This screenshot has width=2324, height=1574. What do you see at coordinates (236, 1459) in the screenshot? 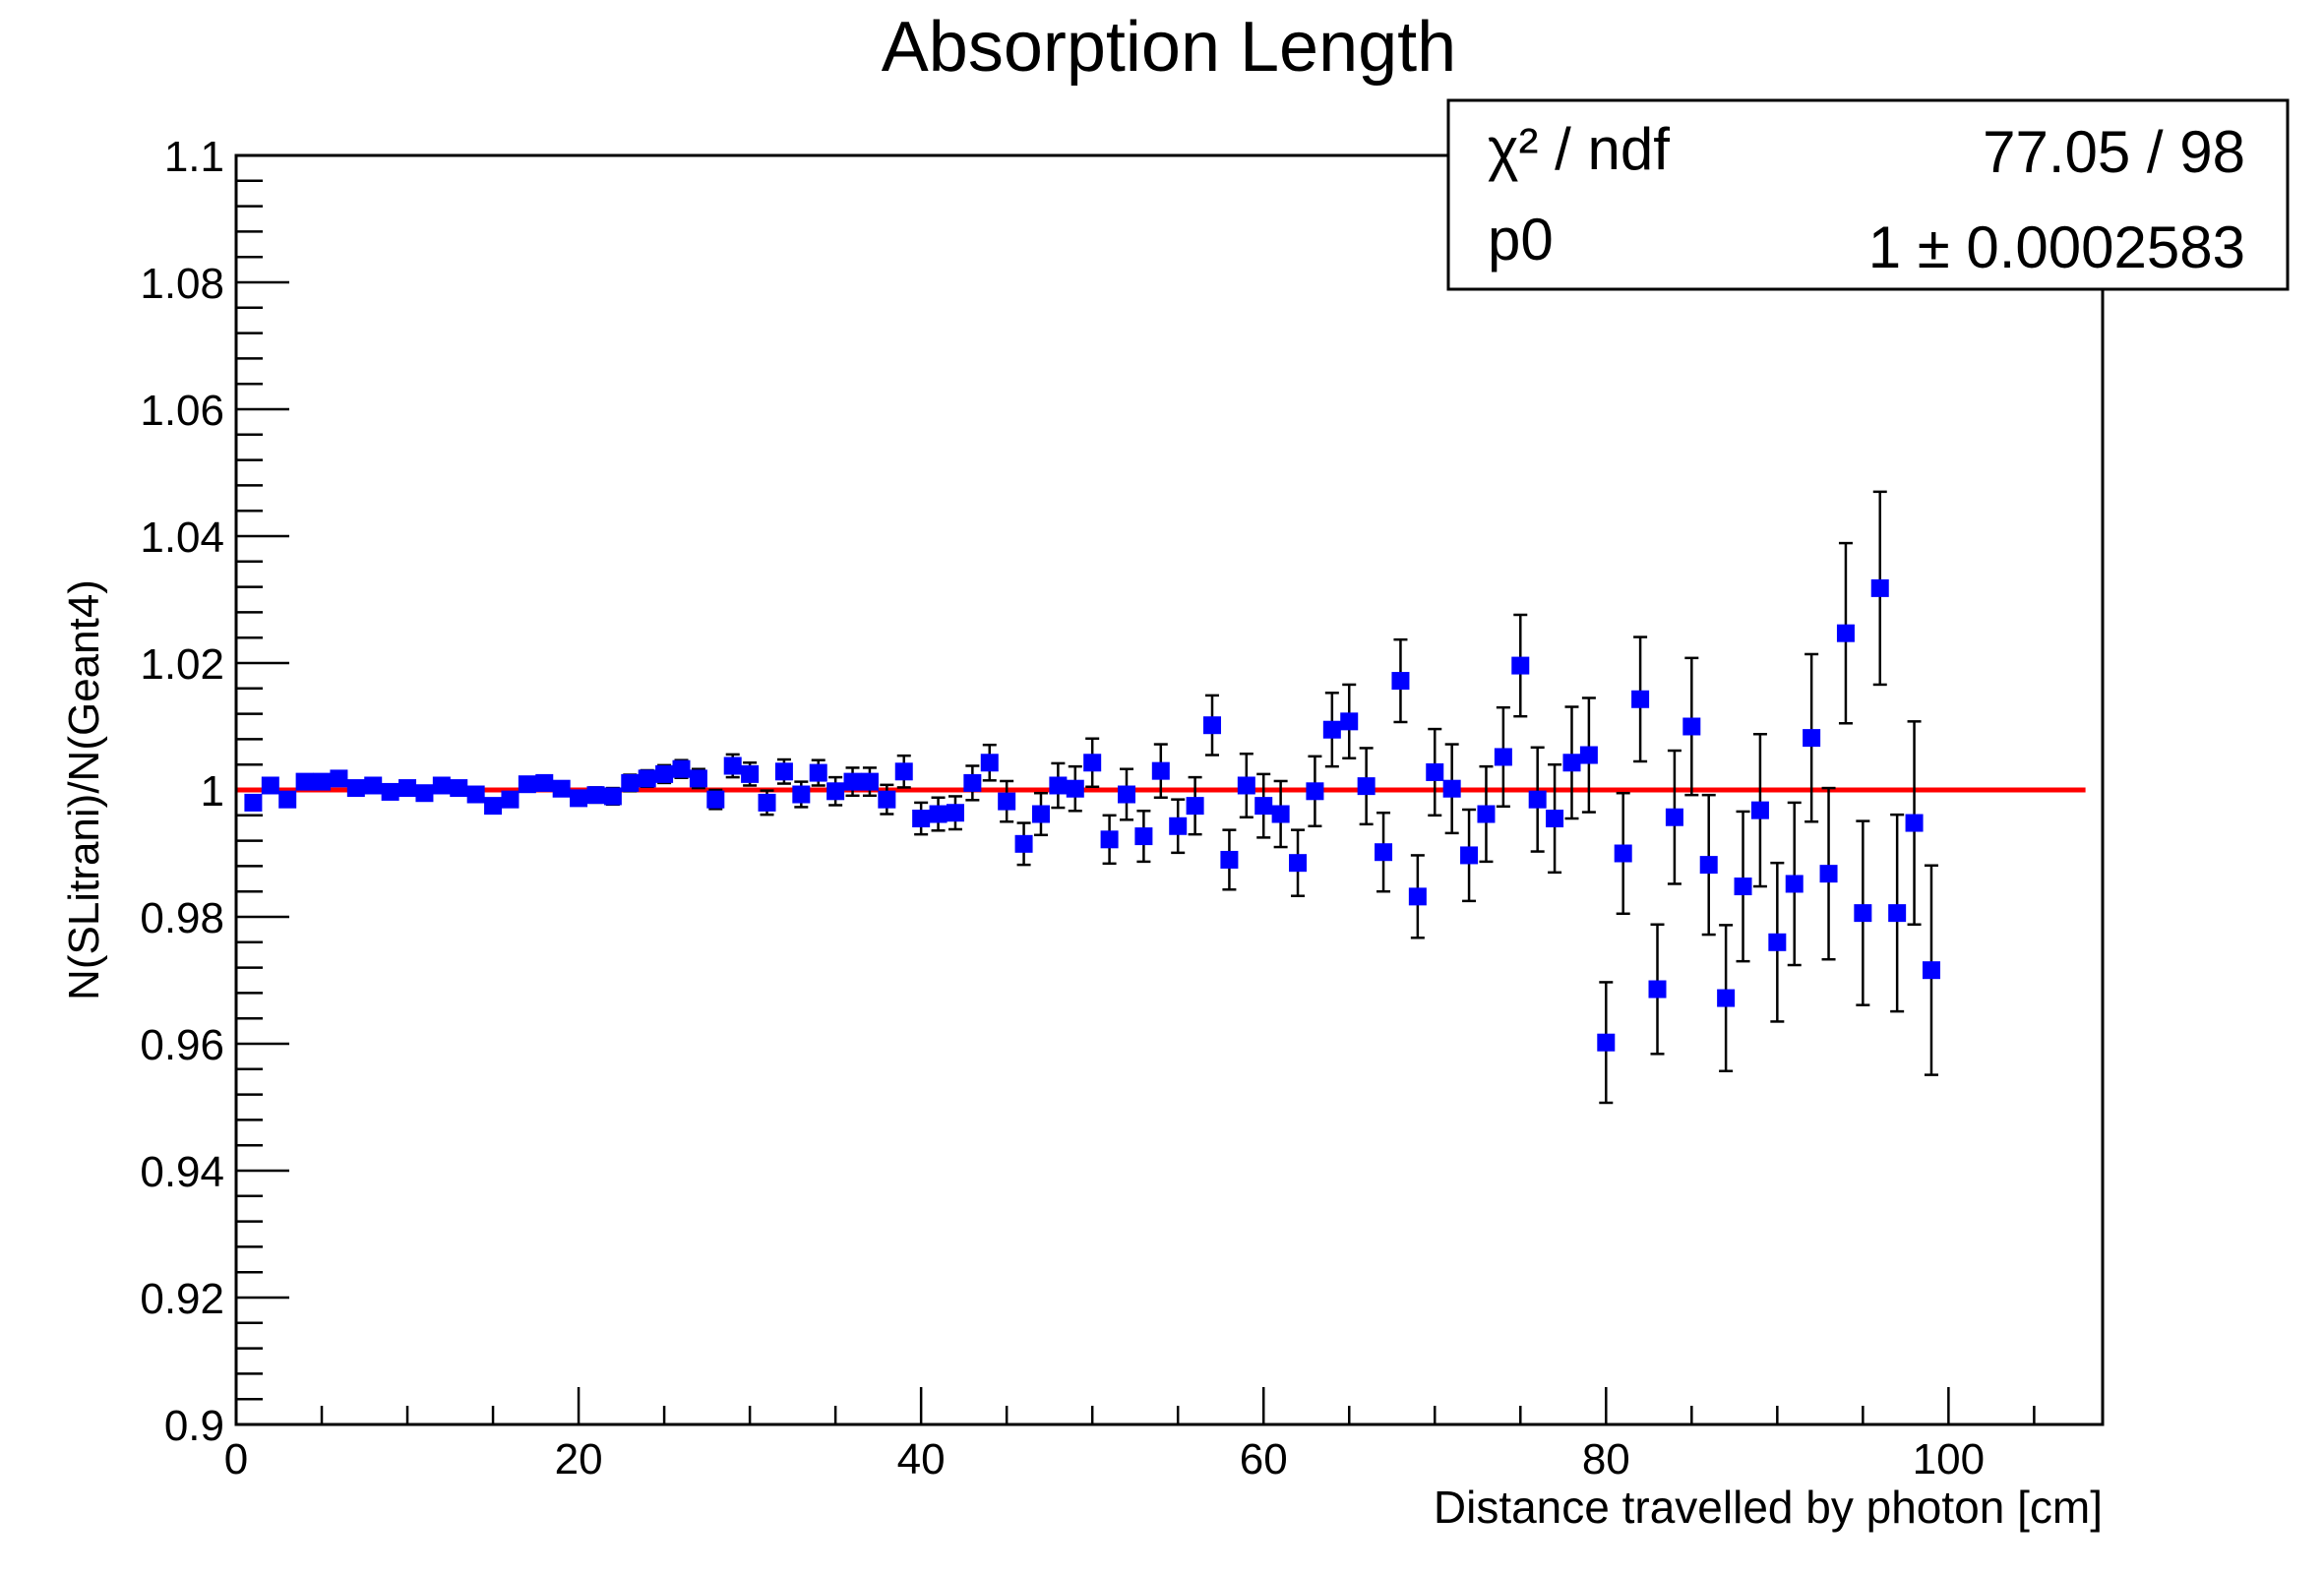
I see `x-tick-label: 0` at bounding box center [236, 1459].